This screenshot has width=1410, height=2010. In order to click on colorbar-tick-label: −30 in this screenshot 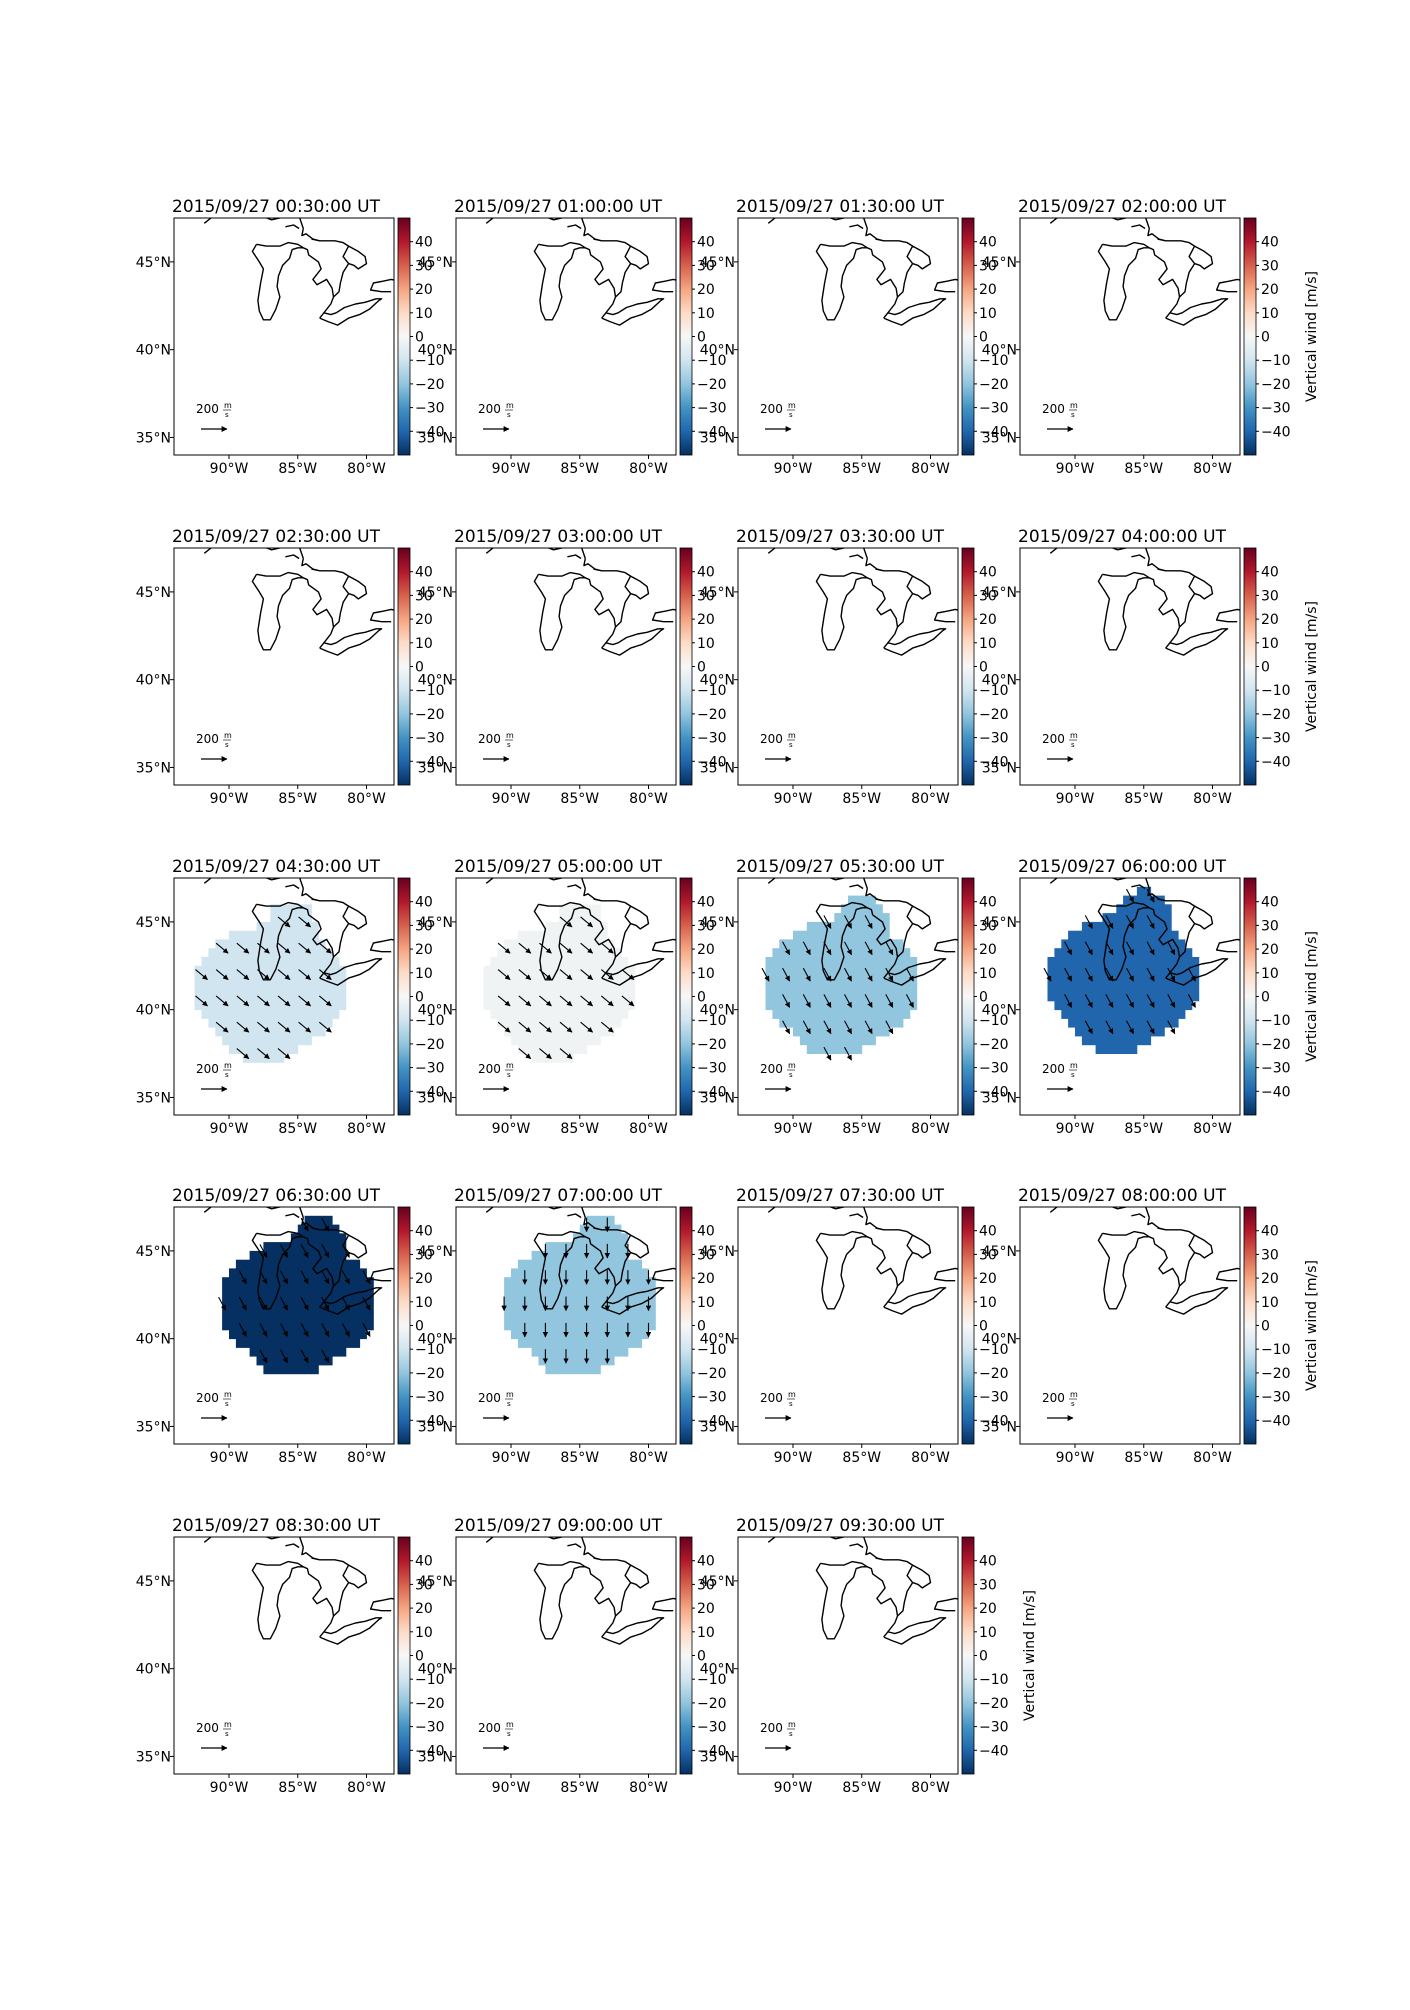, I will do `click(994, 1728)`.